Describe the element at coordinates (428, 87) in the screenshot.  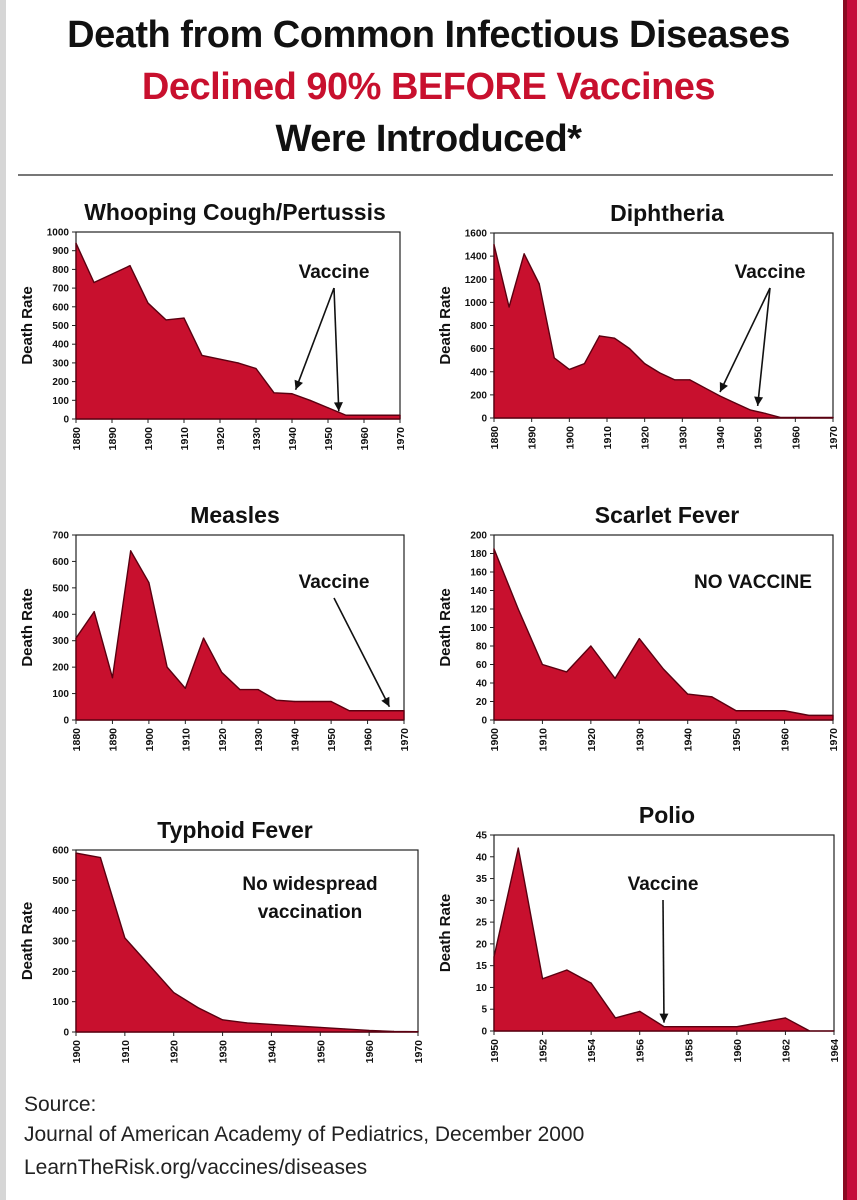
I see `headline-line-2: Declined 90% BEFORE Vaccines` at that location.